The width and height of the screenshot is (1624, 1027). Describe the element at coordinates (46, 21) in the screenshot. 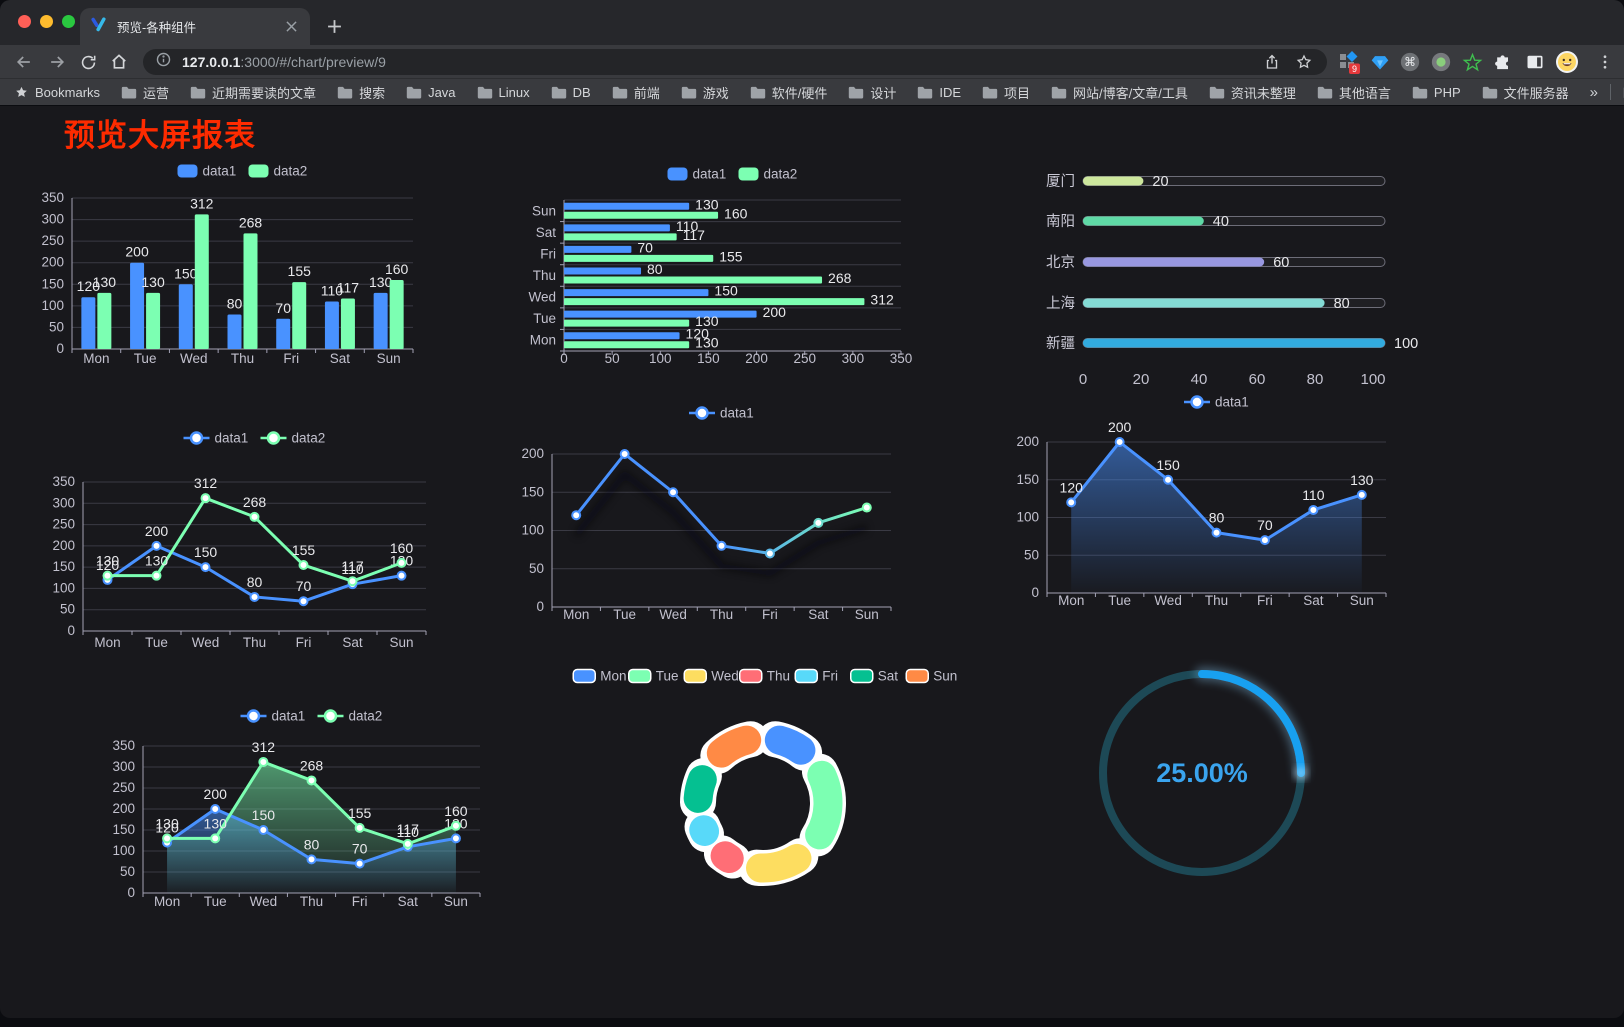

I see `window-minimize-button` at that location.